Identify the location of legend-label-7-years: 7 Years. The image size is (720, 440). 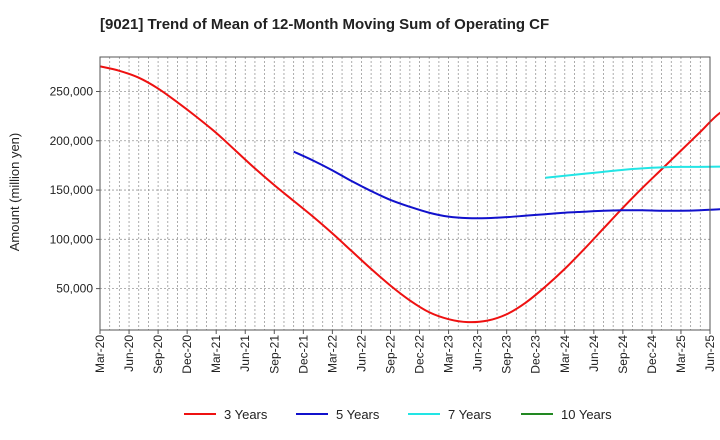
(470, 414).